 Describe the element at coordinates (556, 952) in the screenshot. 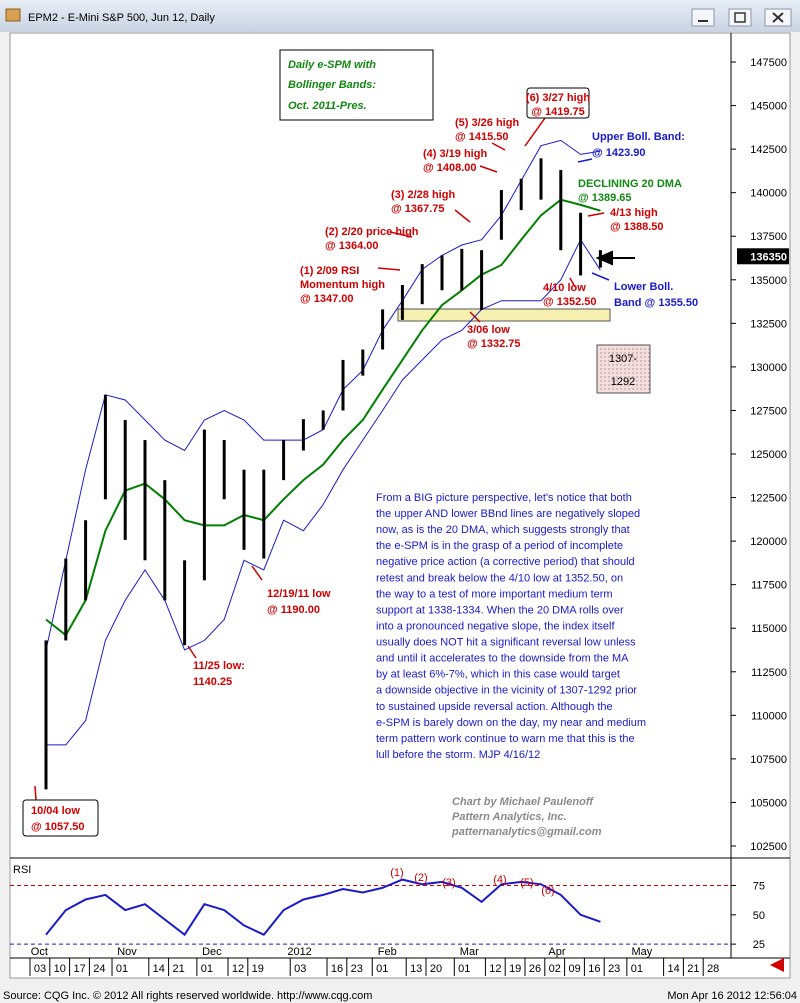

I see `month-label: Apr` at that location.